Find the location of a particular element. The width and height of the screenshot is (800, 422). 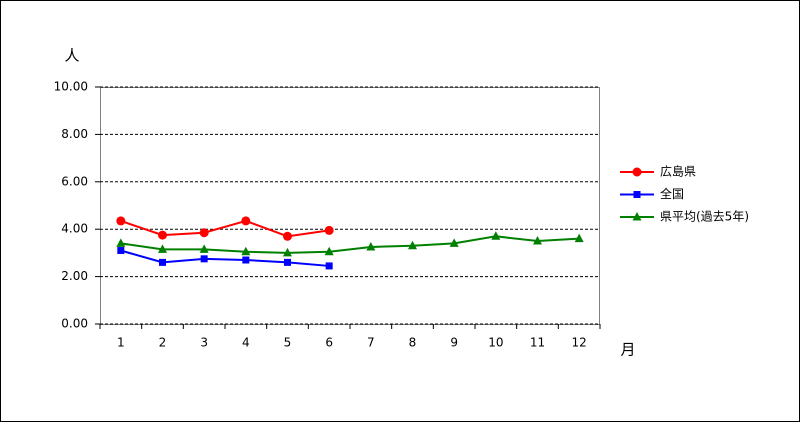

x-tick-label: 12 is located at coordinates (579, 343).